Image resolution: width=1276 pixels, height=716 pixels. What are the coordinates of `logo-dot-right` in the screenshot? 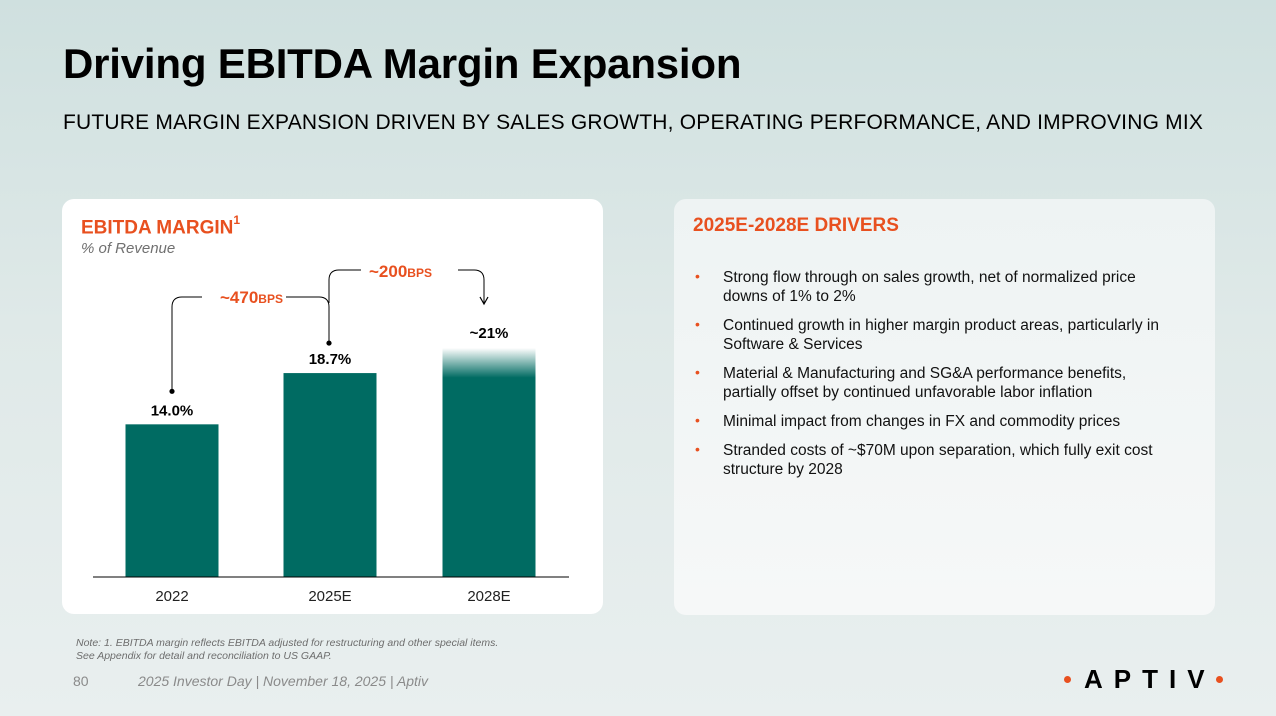 It's located at (1219, 679).